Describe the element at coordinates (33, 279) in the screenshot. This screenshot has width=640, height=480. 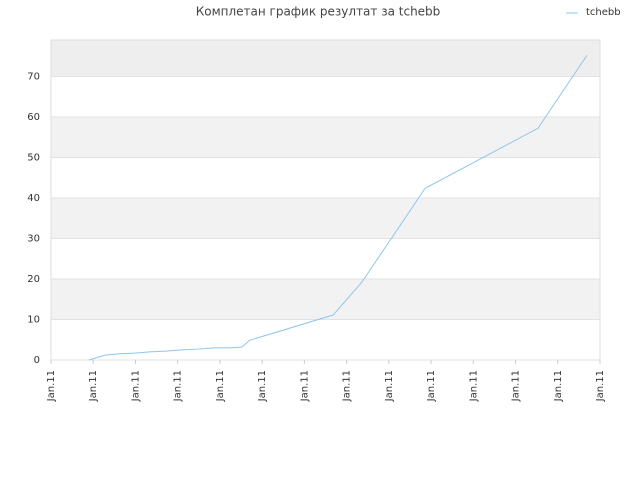
I see `y-tick-label: 20` at that location.